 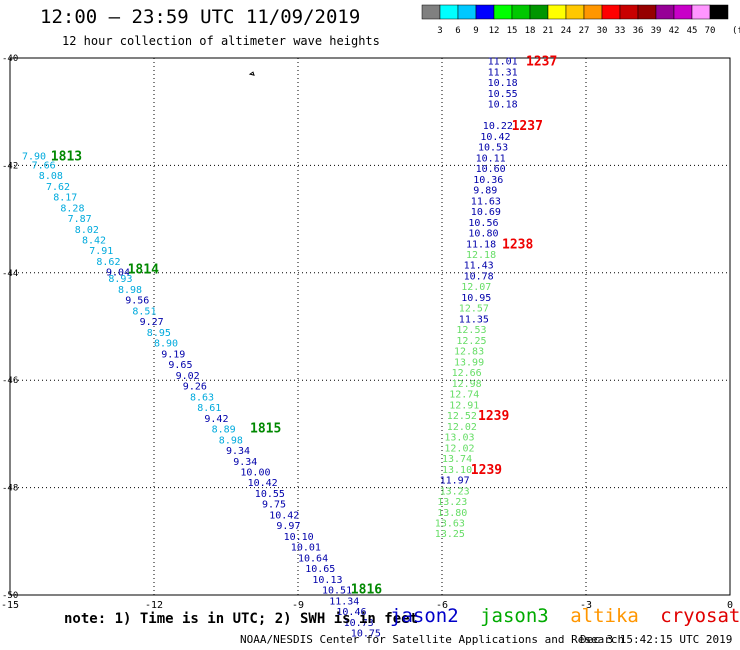 What do you see at coordinates (586, 605) in the screenshot?
I see `x-tick-label: -3` at bounding box center [586, 605].